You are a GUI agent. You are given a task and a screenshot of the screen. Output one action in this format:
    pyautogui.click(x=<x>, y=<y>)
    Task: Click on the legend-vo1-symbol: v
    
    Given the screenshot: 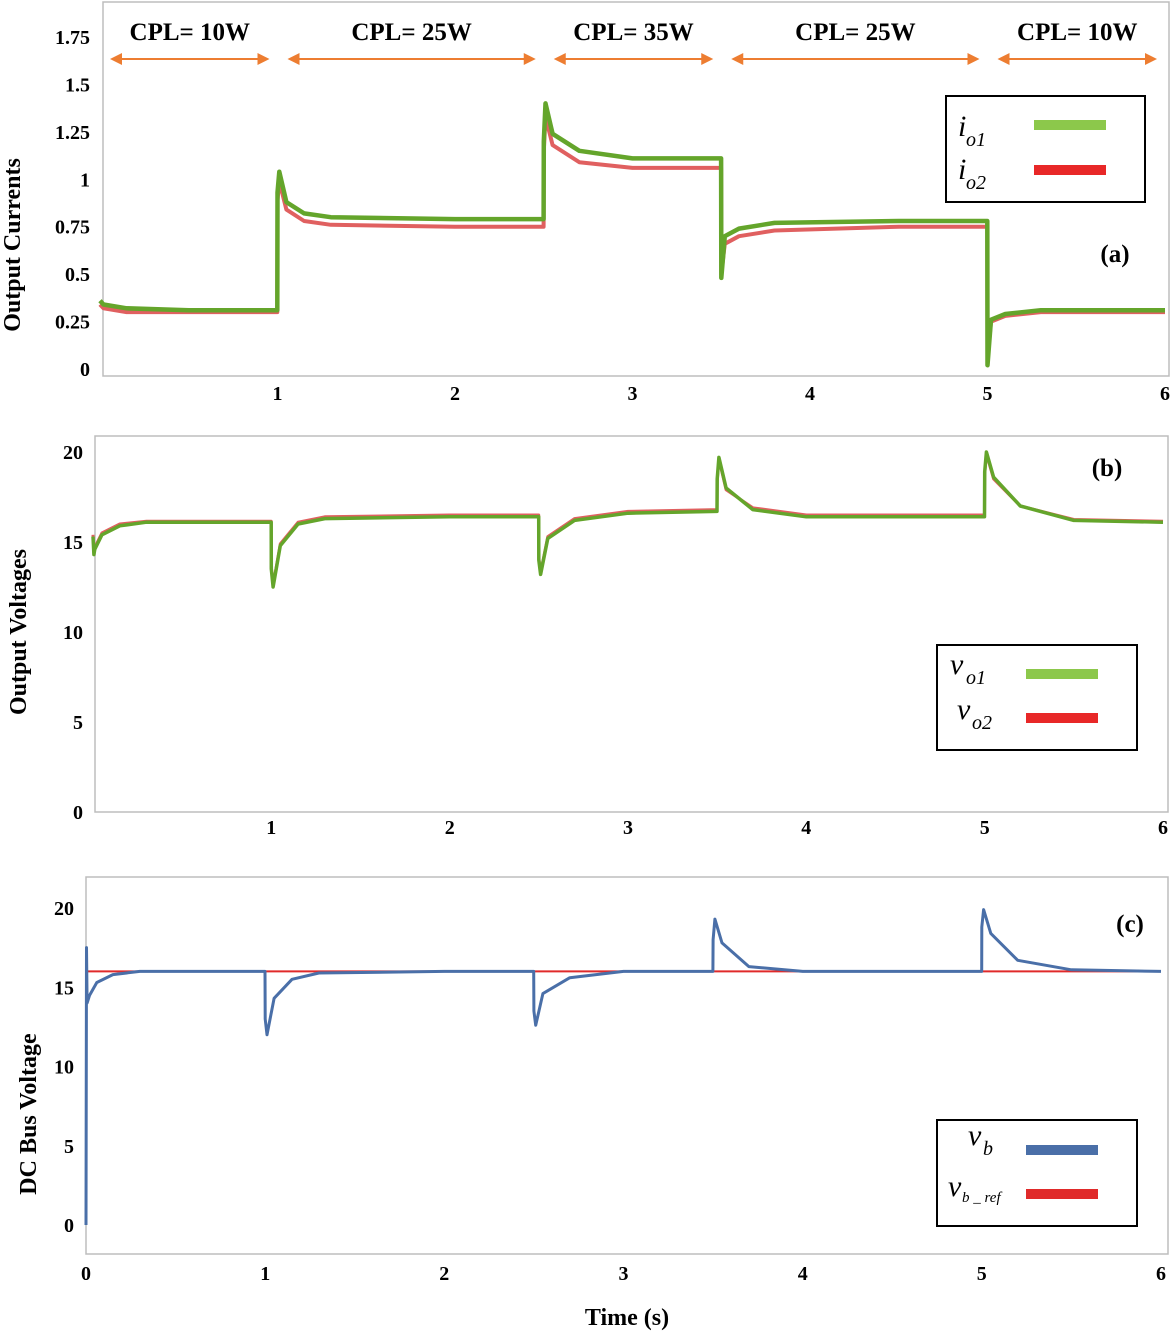 What is the action you would take?
    pyautogui.click(x=957, y=664)
    